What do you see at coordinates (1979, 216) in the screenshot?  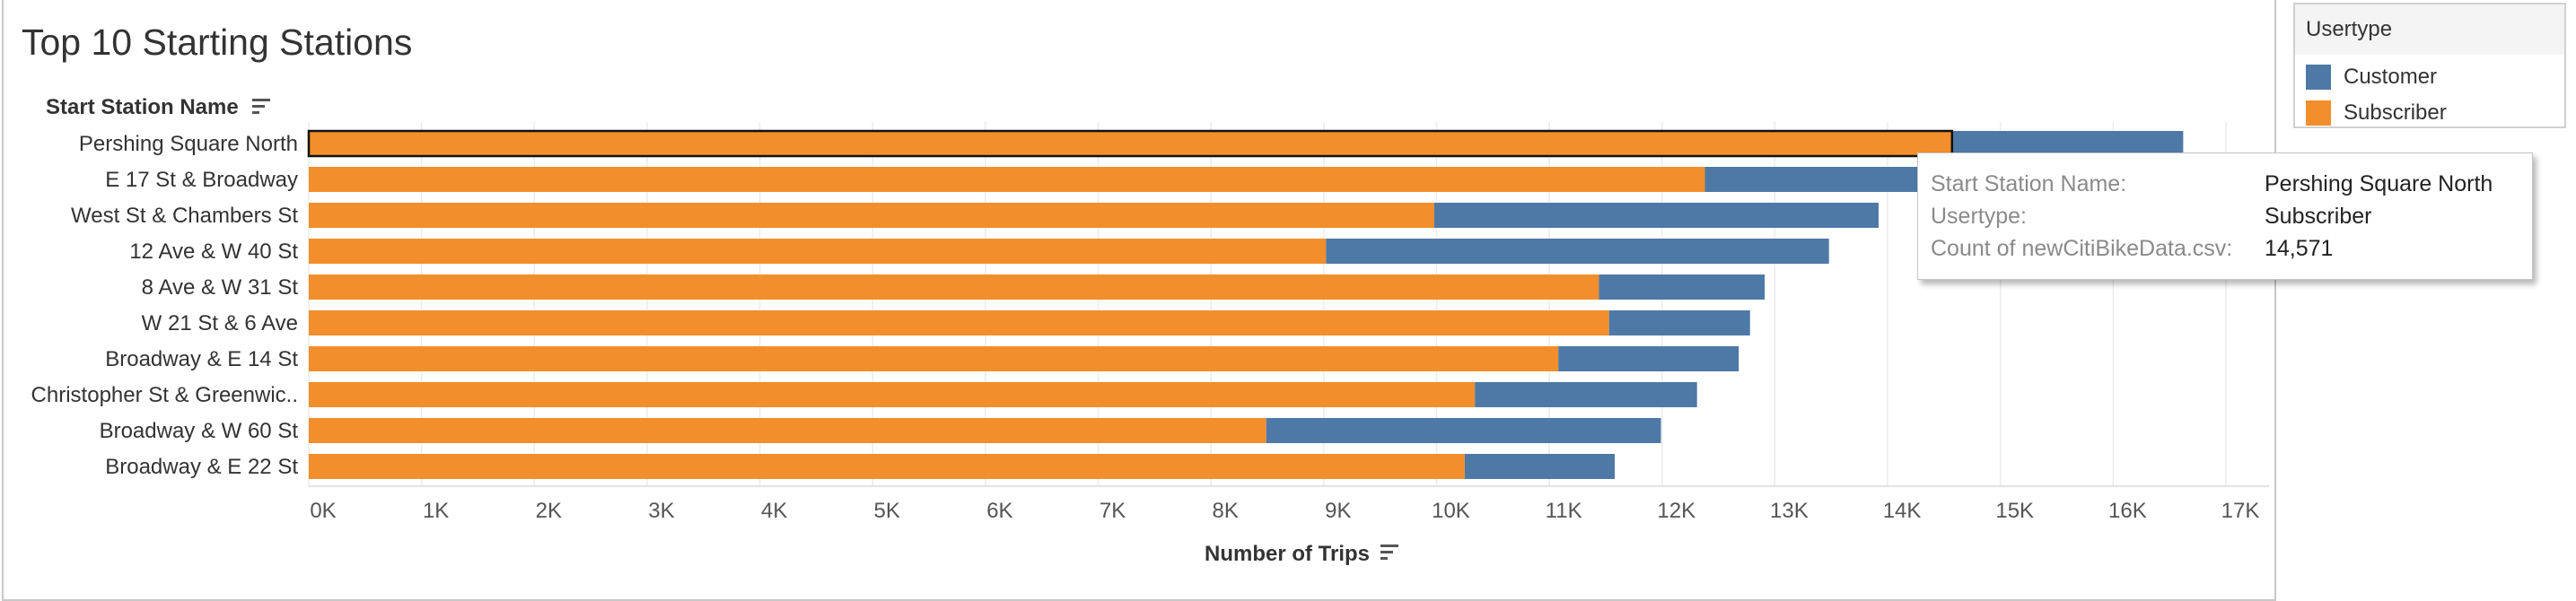 I see `tooltip-key: Usertype:` at bounding box center [1979, 216].